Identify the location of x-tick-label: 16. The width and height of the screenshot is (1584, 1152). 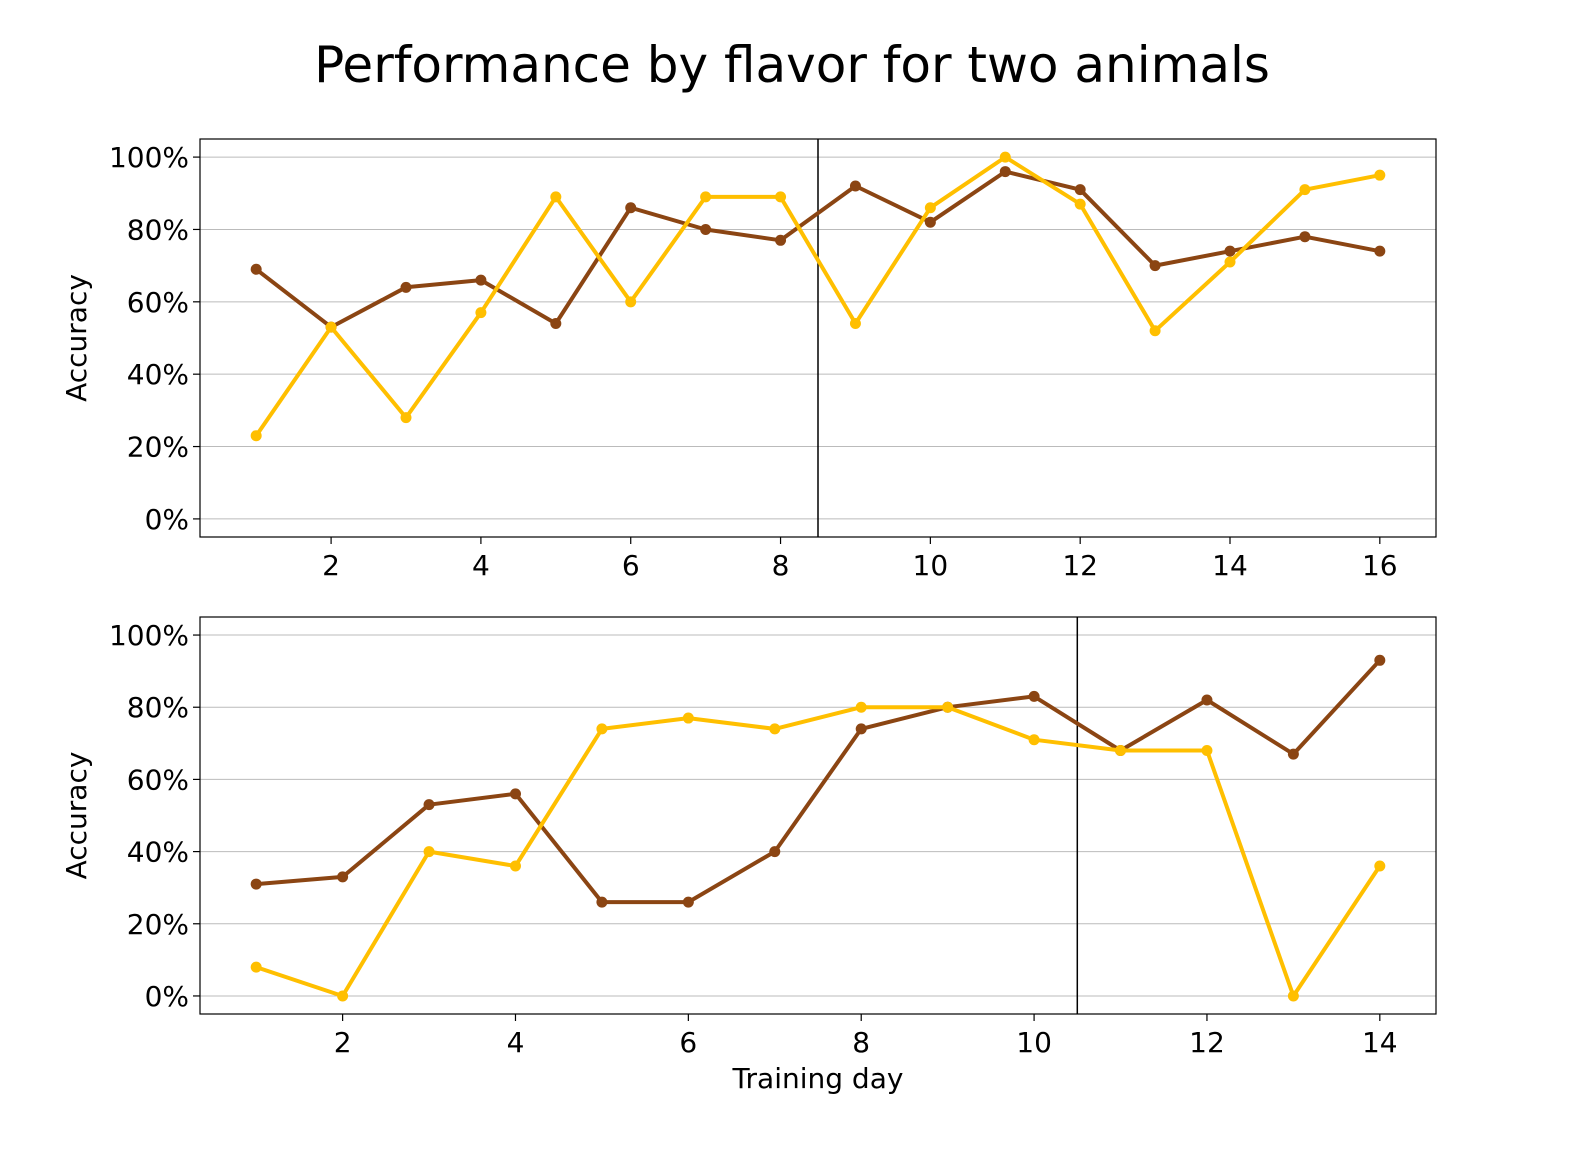
(1380, 565).